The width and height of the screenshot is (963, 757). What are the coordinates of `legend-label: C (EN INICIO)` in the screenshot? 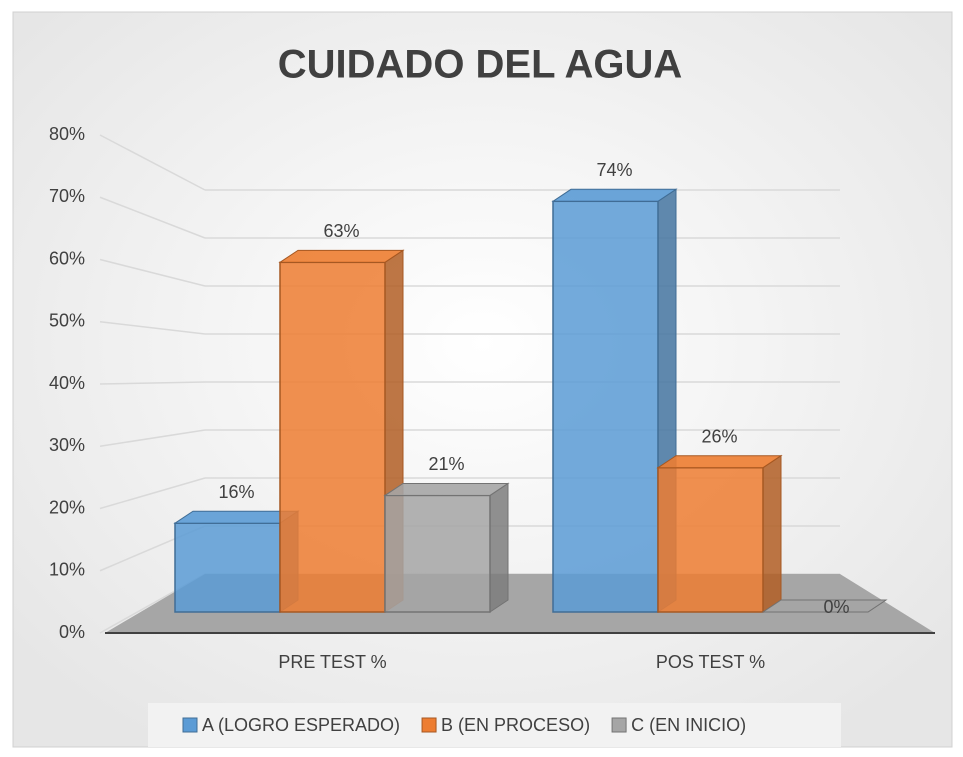 It's located at (688, 725).